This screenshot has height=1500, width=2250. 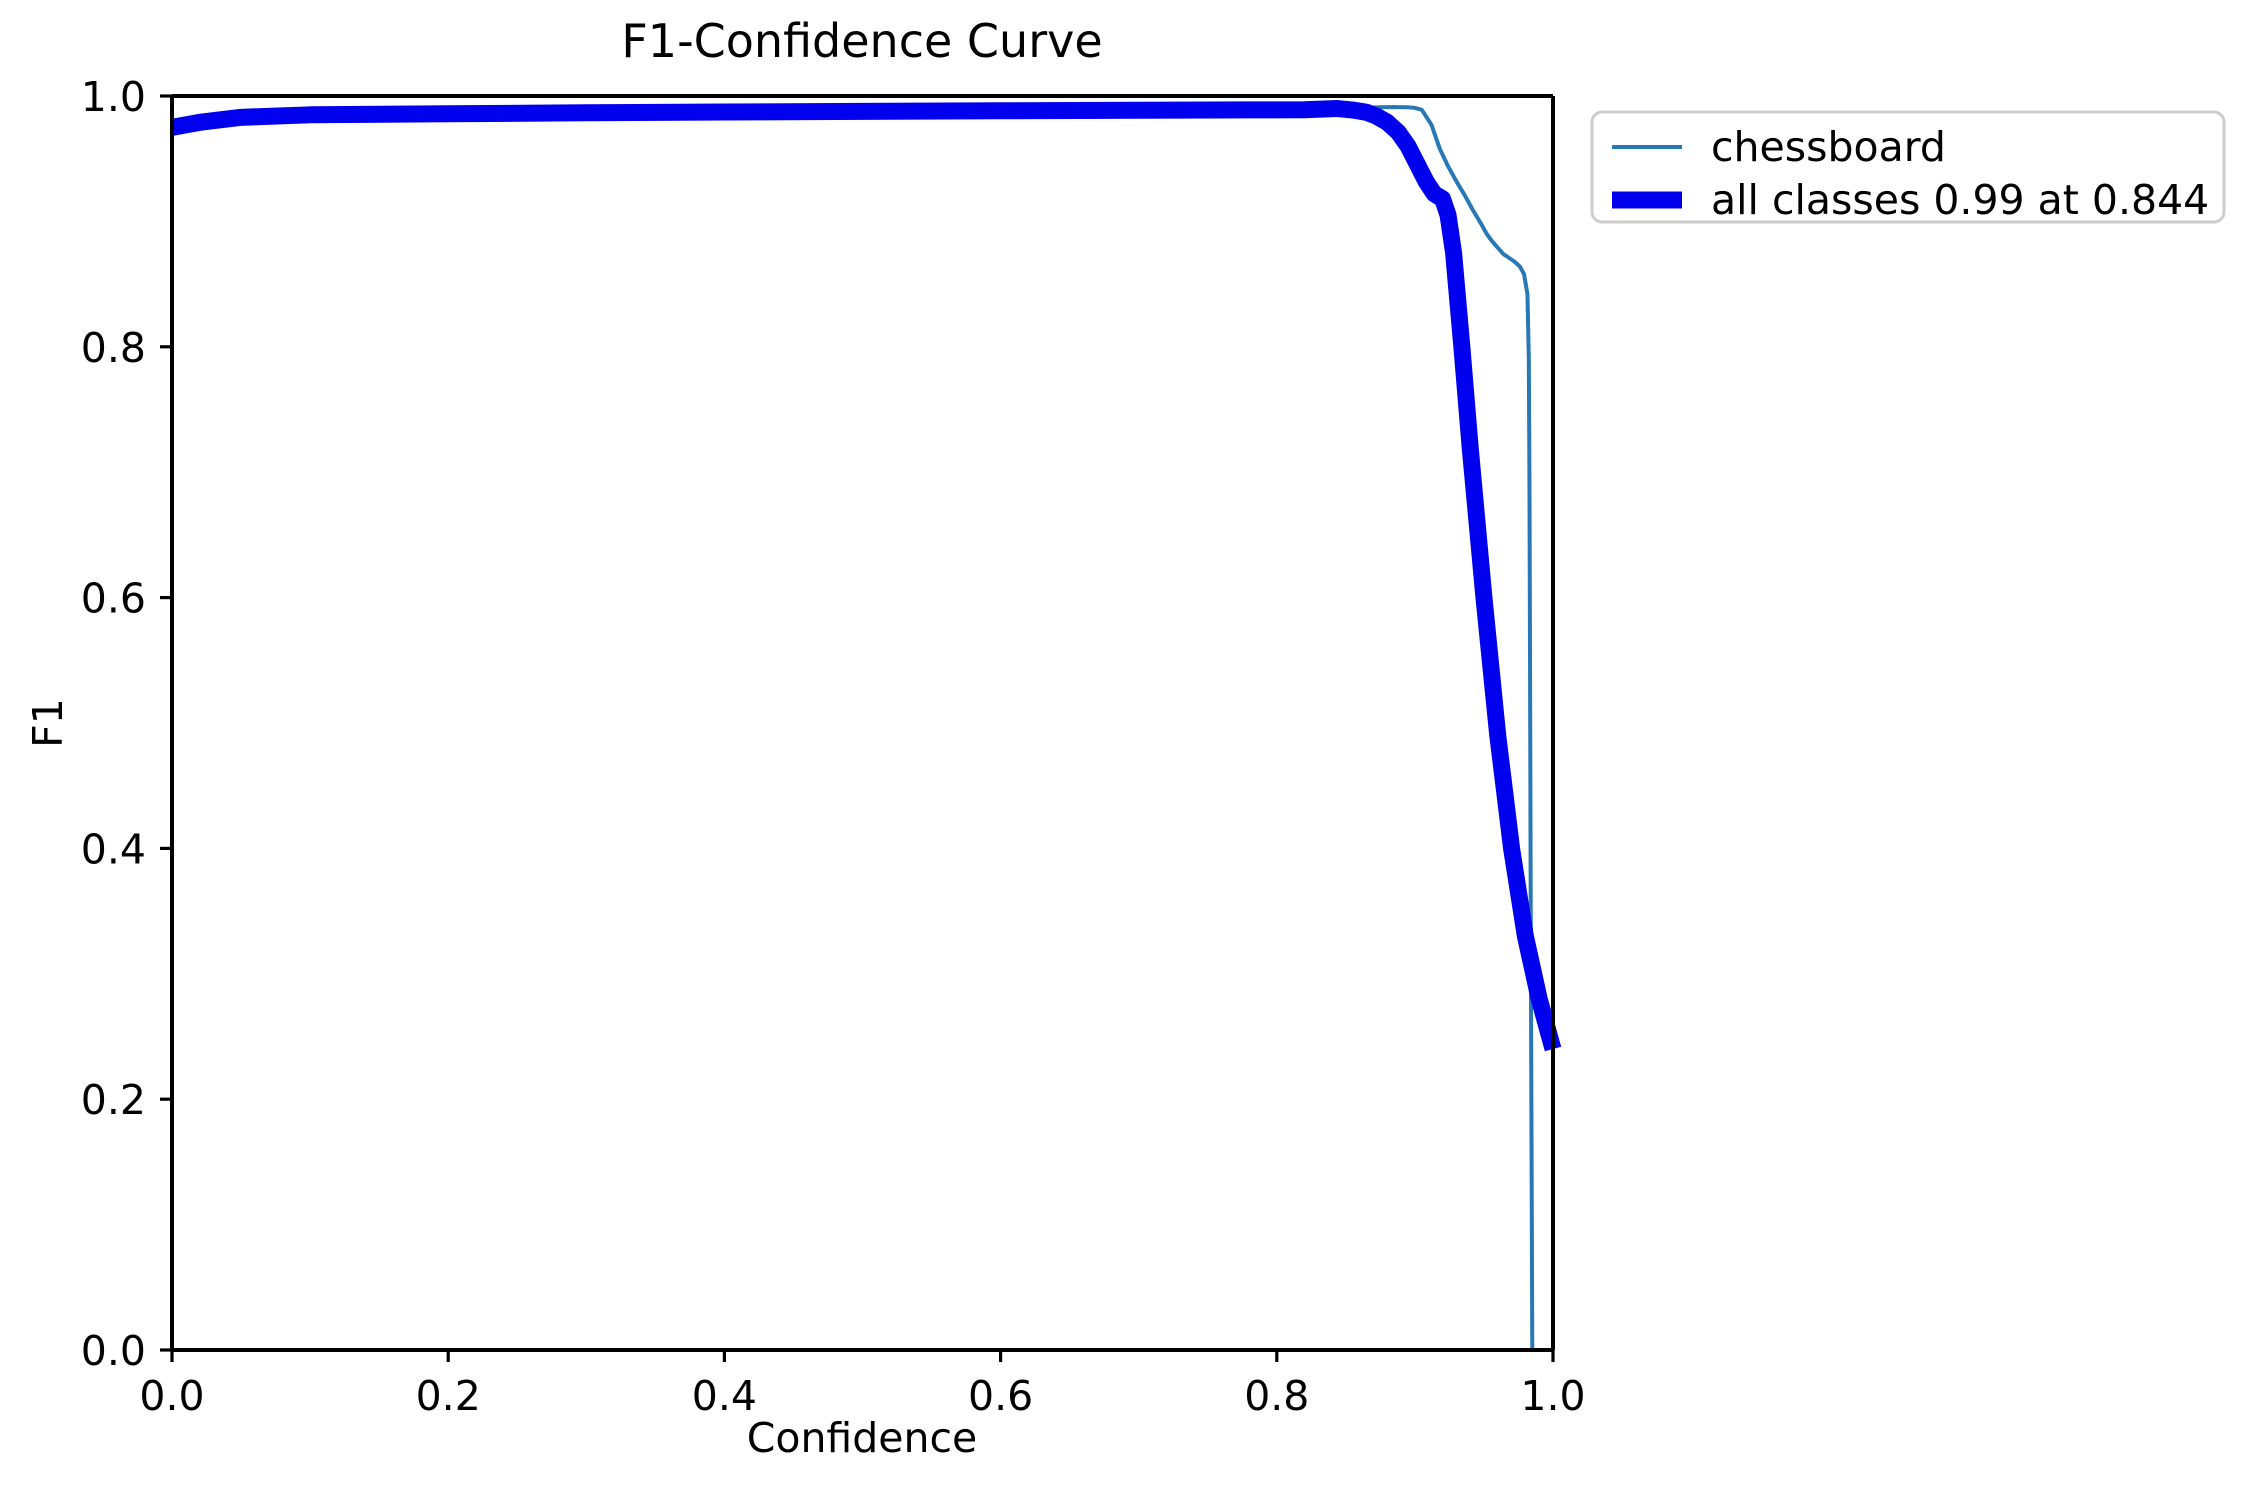 What do you see at coordinates (1828, 147) in the screenshot?
I see `legend-label-chessboard: chessboard` at bounding box center [1828, 147].